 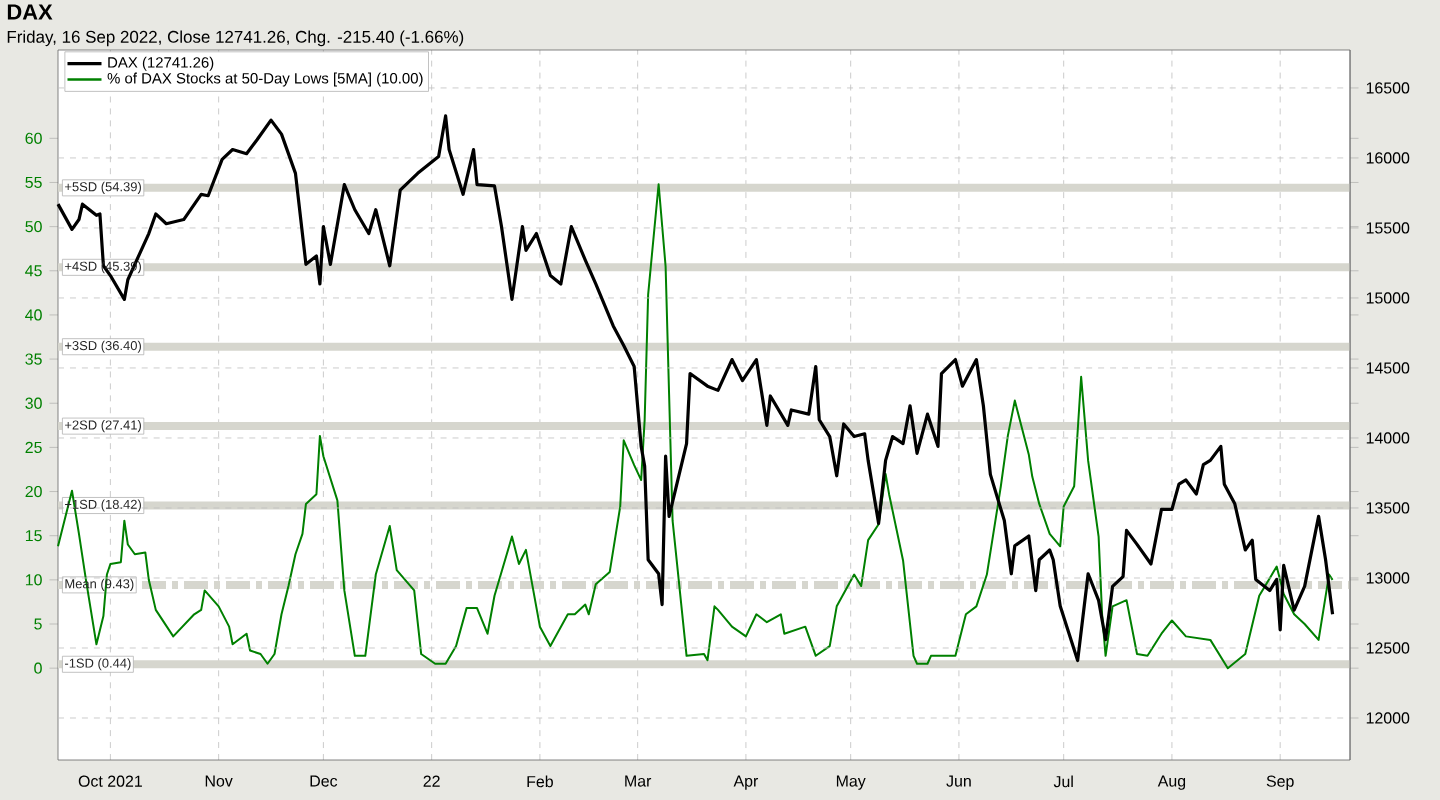 I want to click on chart-subtitle: Friday, 16 Sep 2022, Close 12741.26, Chg. -215.40 (-1.66%), so click(x=235, y=38).